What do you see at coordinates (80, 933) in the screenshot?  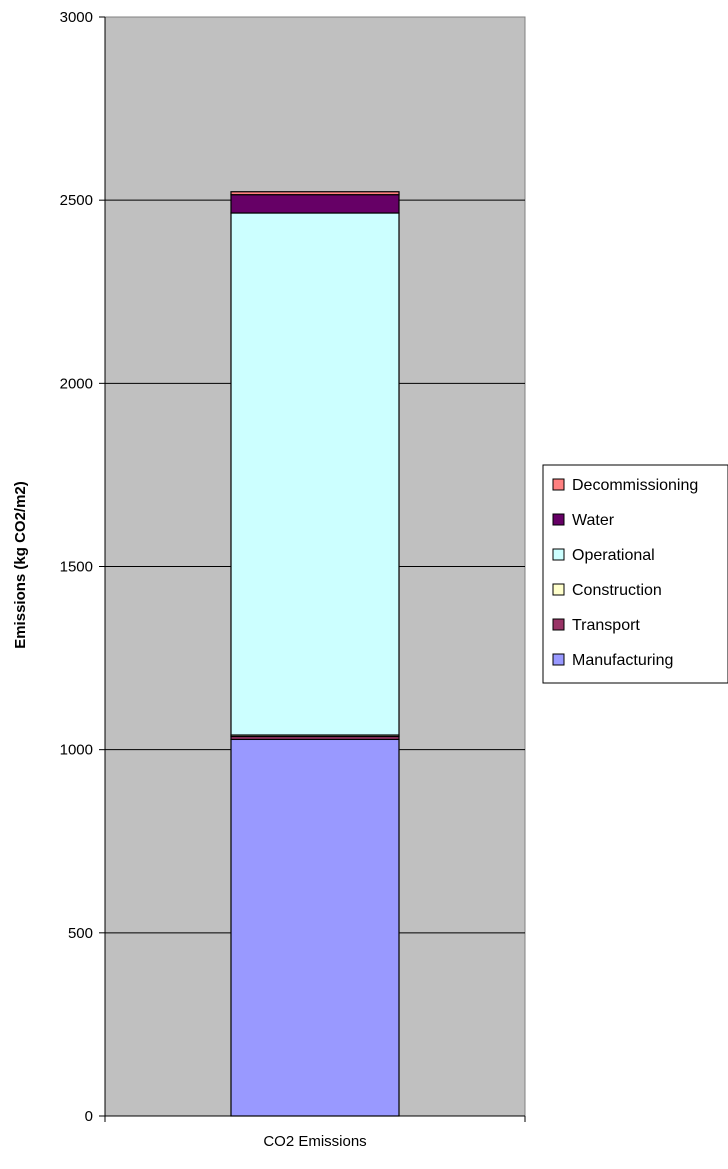 I see `y-tick-label: 500` at bounding box center [80, 933].